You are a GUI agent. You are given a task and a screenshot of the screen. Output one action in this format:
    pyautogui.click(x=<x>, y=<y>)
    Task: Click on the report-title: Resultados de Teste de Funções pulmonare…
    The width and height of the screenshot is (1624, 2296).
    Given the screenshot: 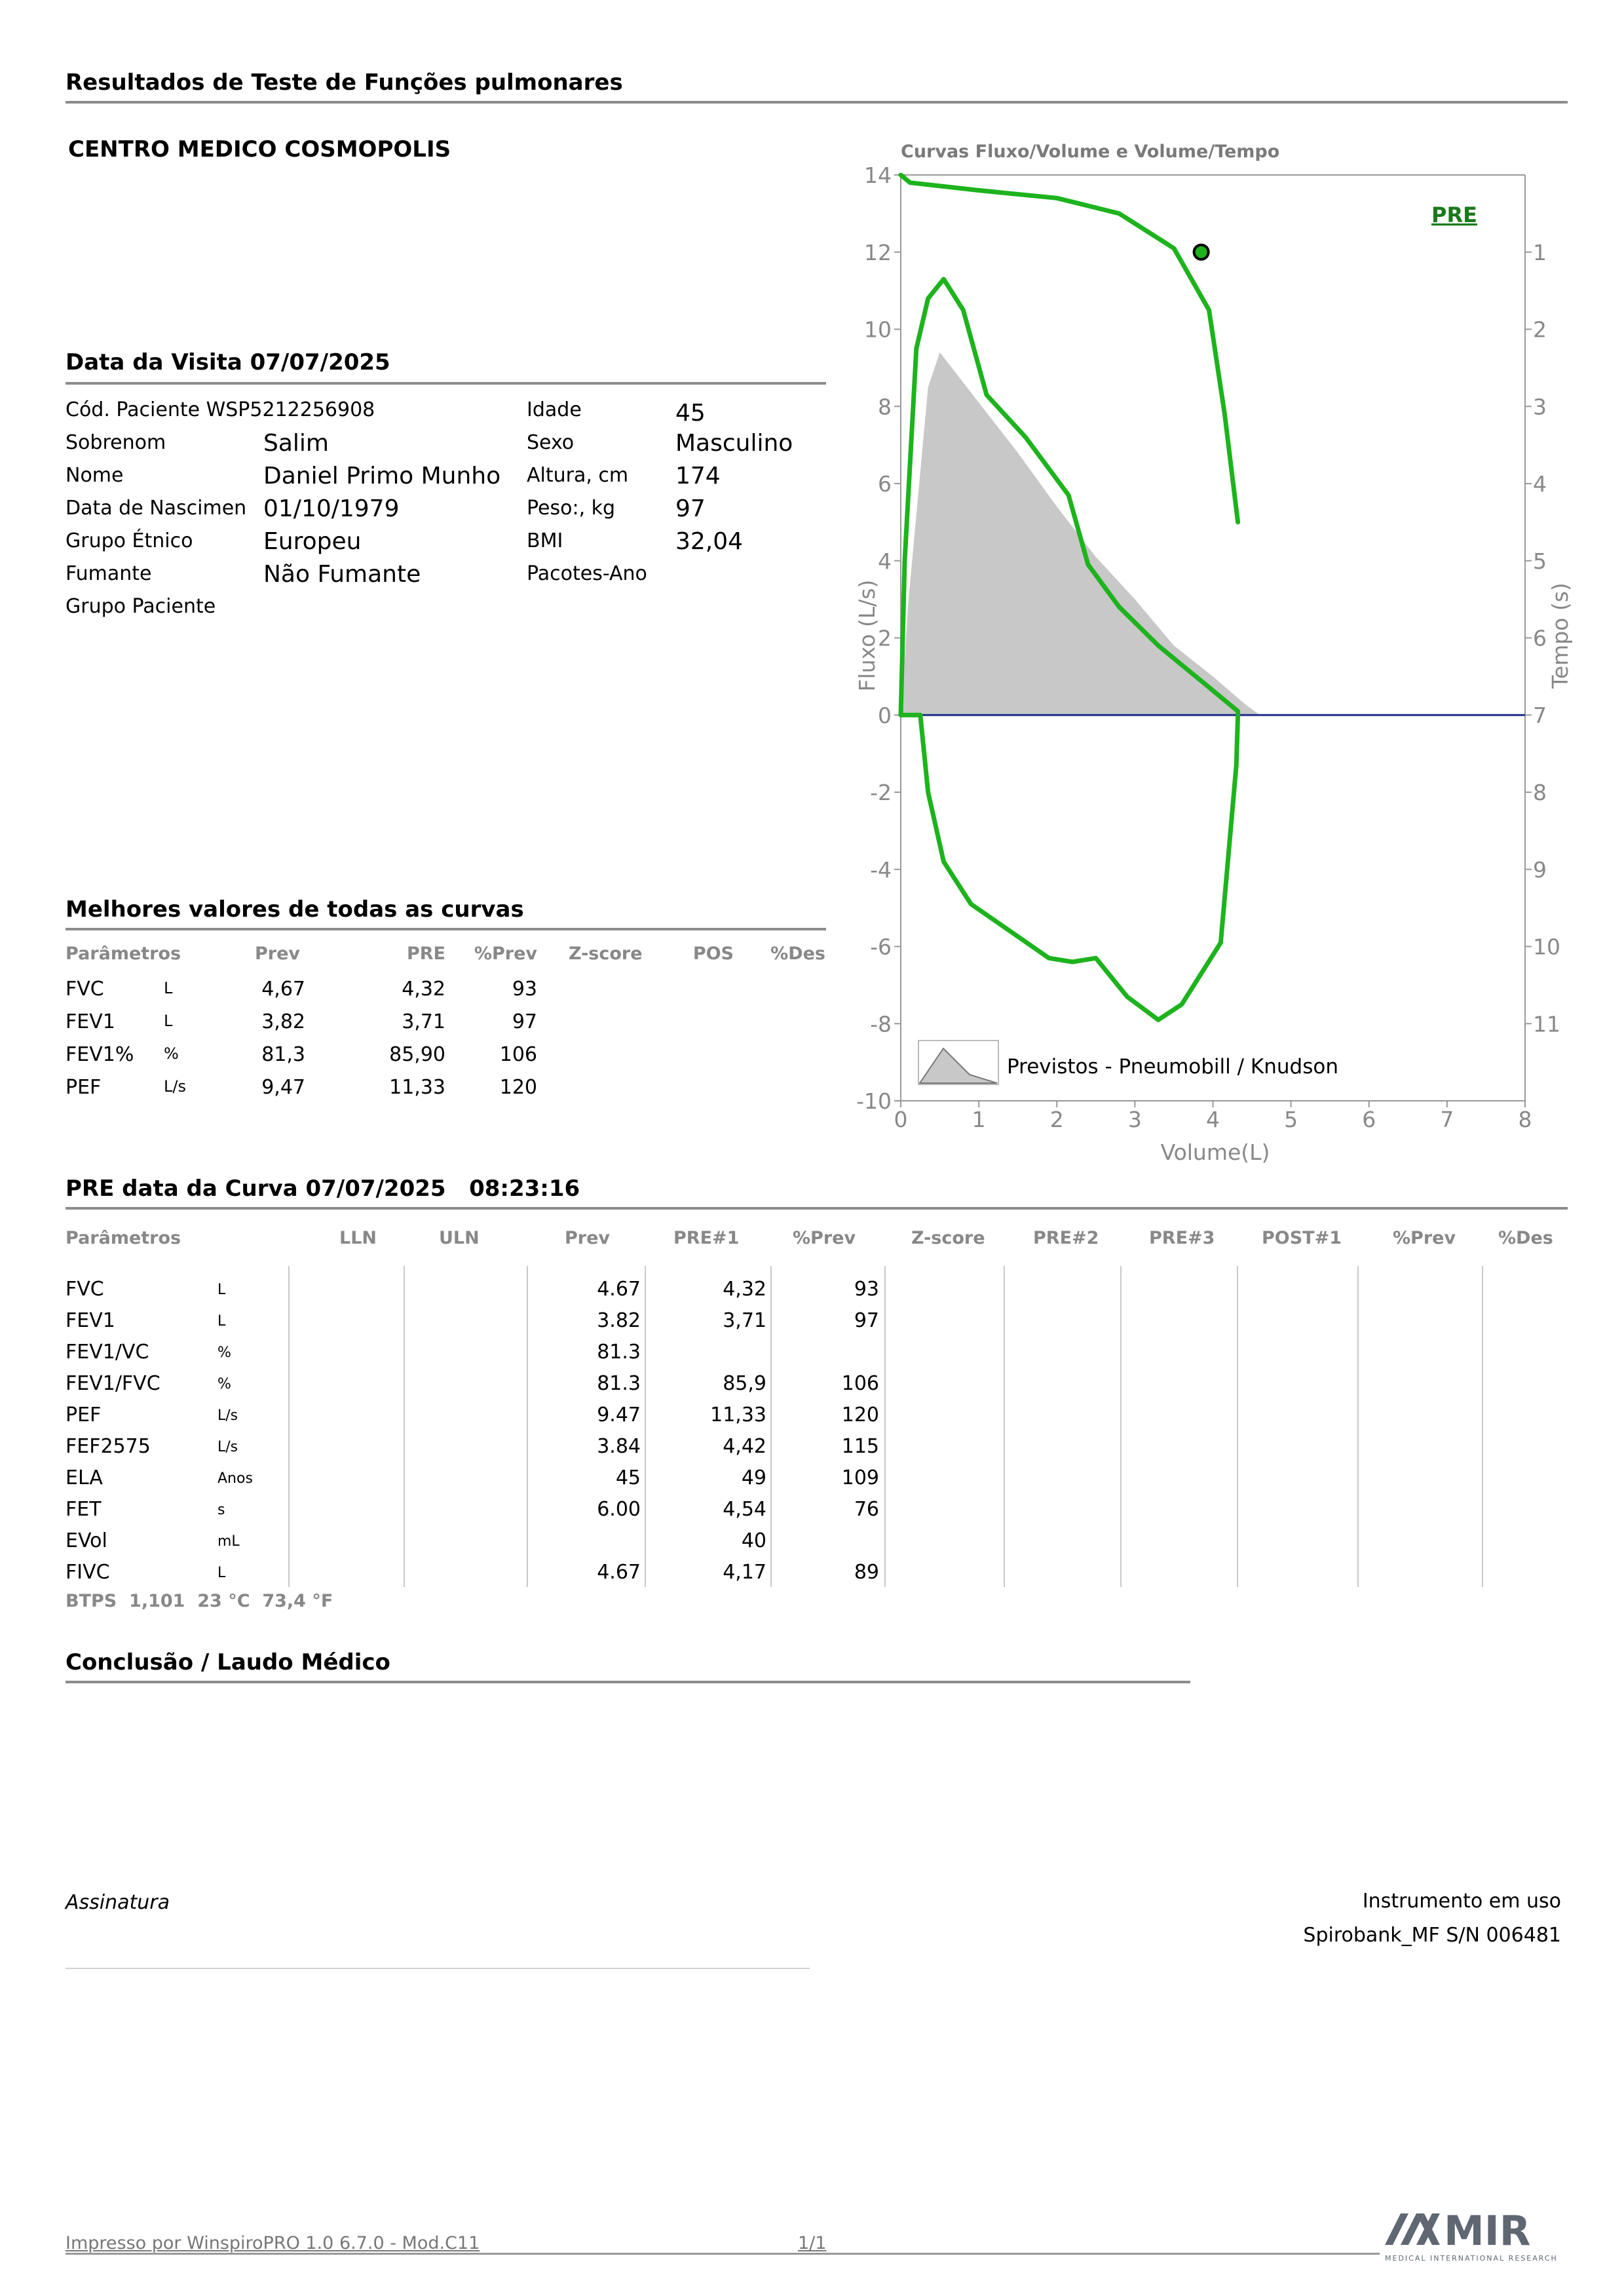 What is the action you would take?
    pyautogui.click(x=344, y=82)
    